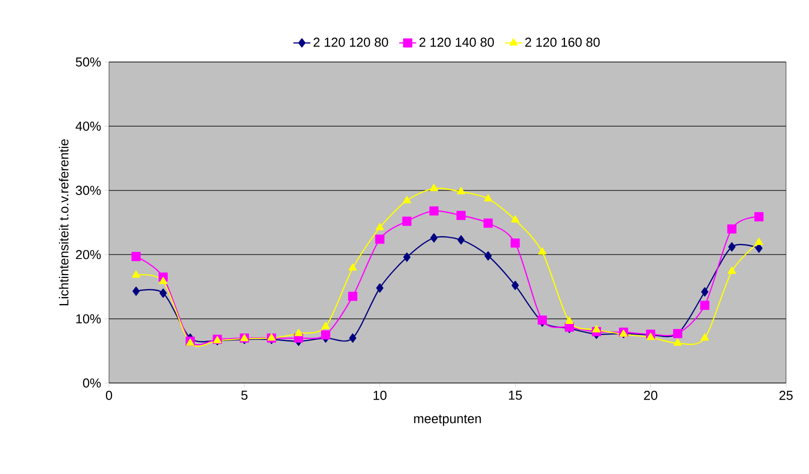 This screenshot has height=474, width=809. What do you see at coordinates (63, 222) in the screenshot?
I see `y-axis-title: Lichtintensiteit t.o.v.referentie` at bounding box center [63, 222].